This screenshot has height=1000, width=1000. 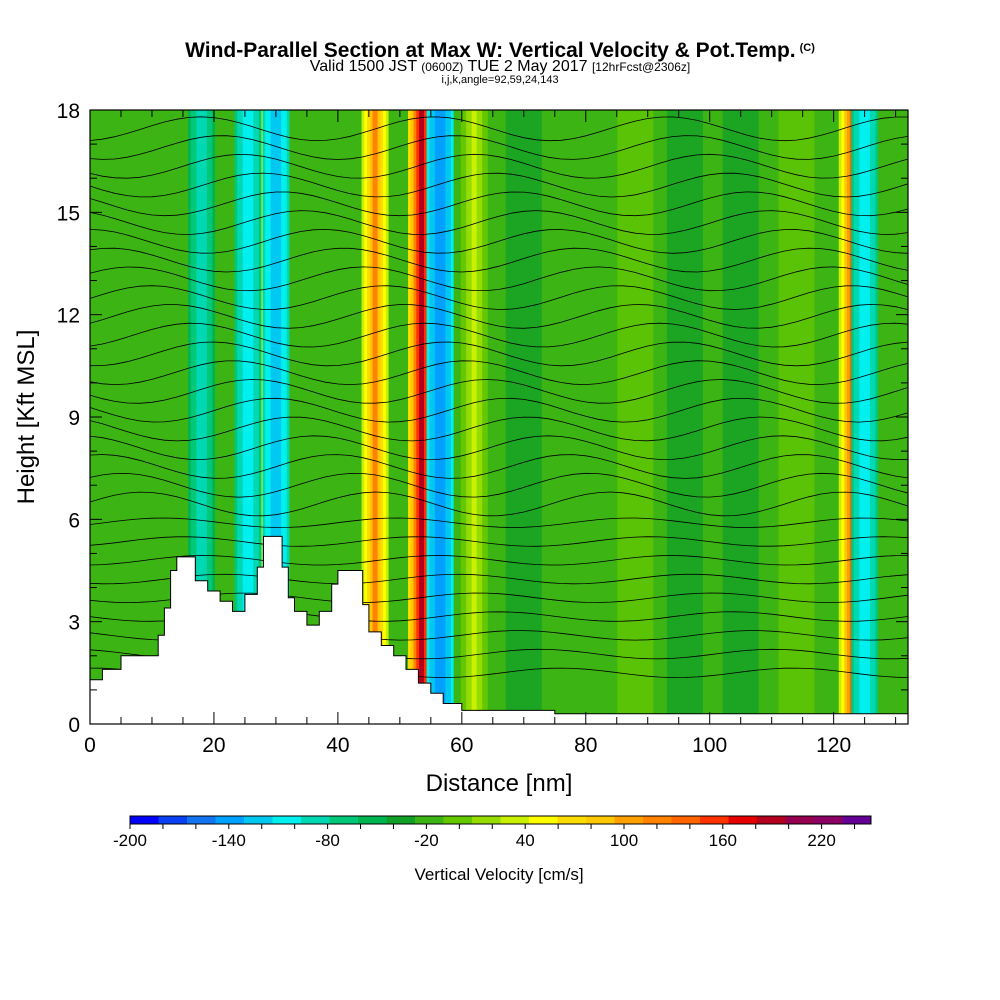 I want to click on y-tick-label: 9, so click(x=74, y=418).